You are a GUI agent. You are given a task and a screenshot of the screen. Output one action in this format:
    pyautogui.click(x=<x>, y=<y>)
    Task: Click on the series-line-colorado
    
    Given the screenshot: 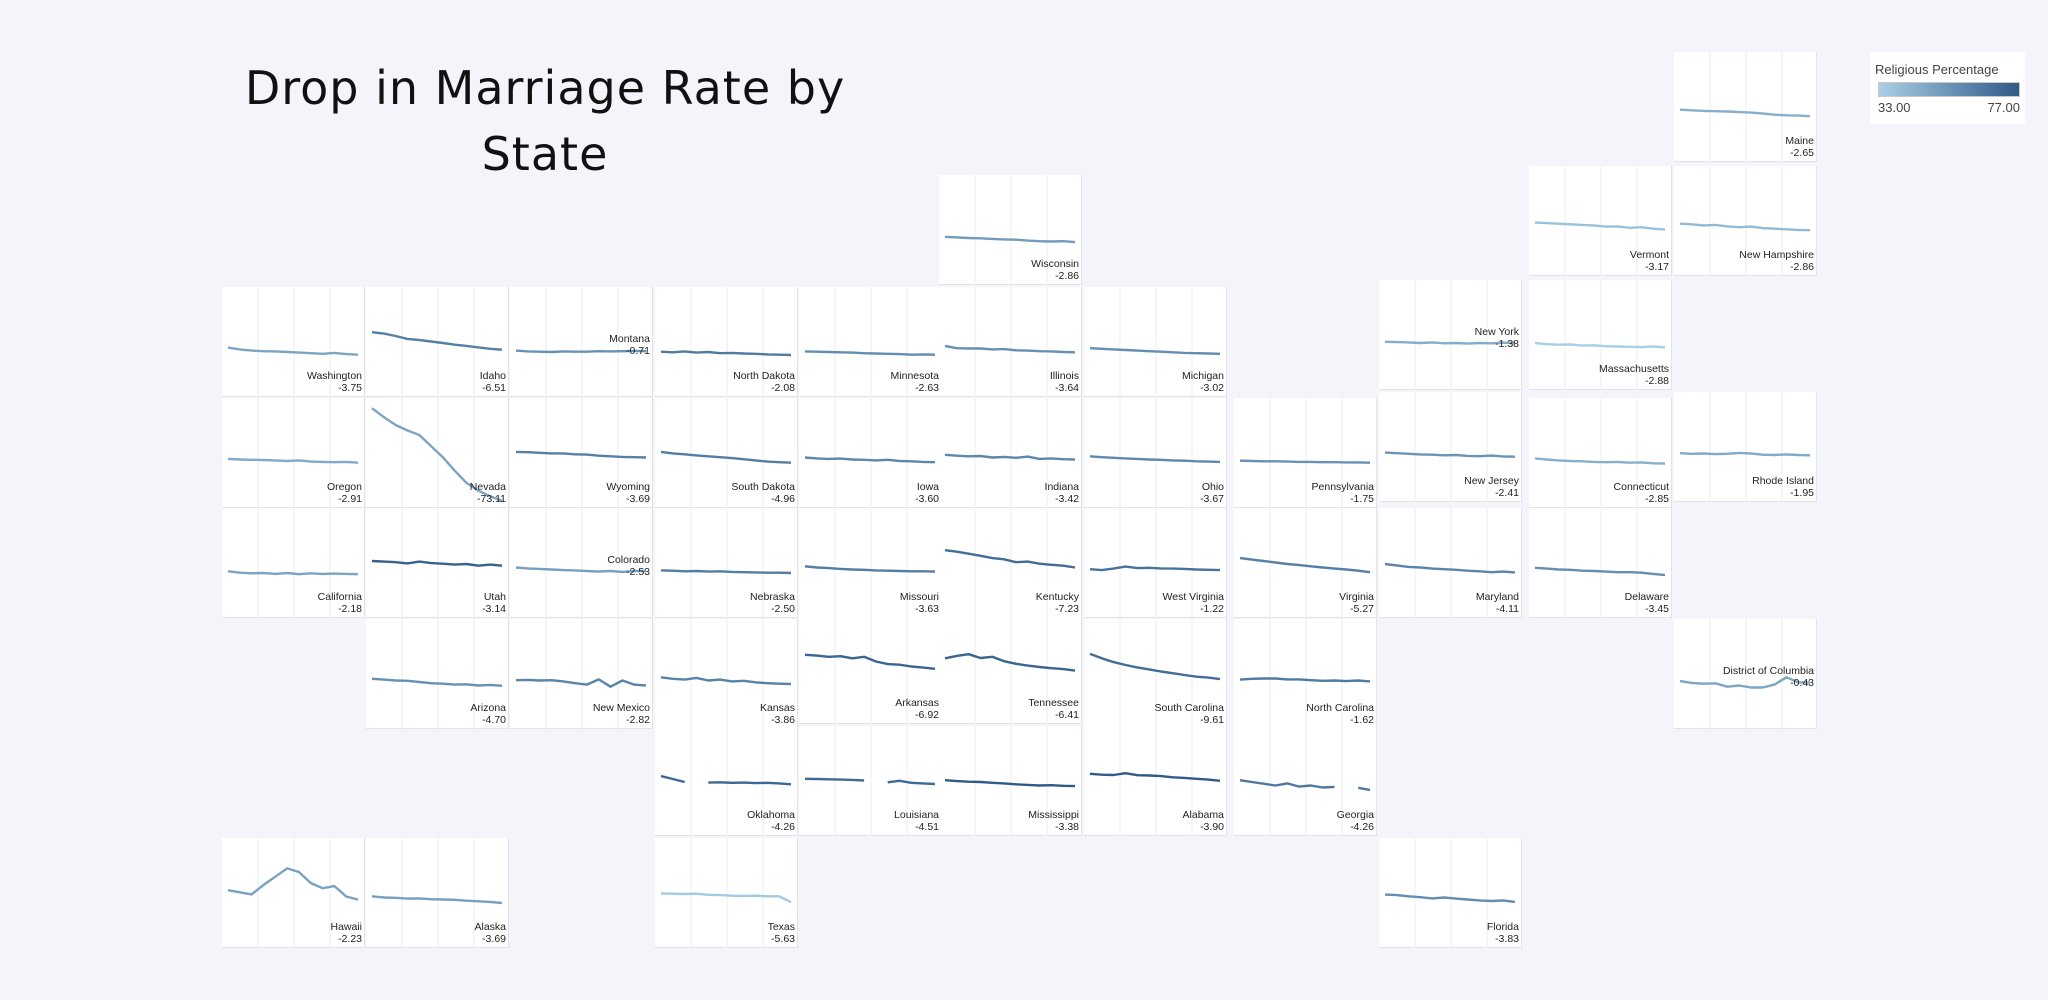 What is the action you would take?
    pyautogui.click(x=580, y=570)
    